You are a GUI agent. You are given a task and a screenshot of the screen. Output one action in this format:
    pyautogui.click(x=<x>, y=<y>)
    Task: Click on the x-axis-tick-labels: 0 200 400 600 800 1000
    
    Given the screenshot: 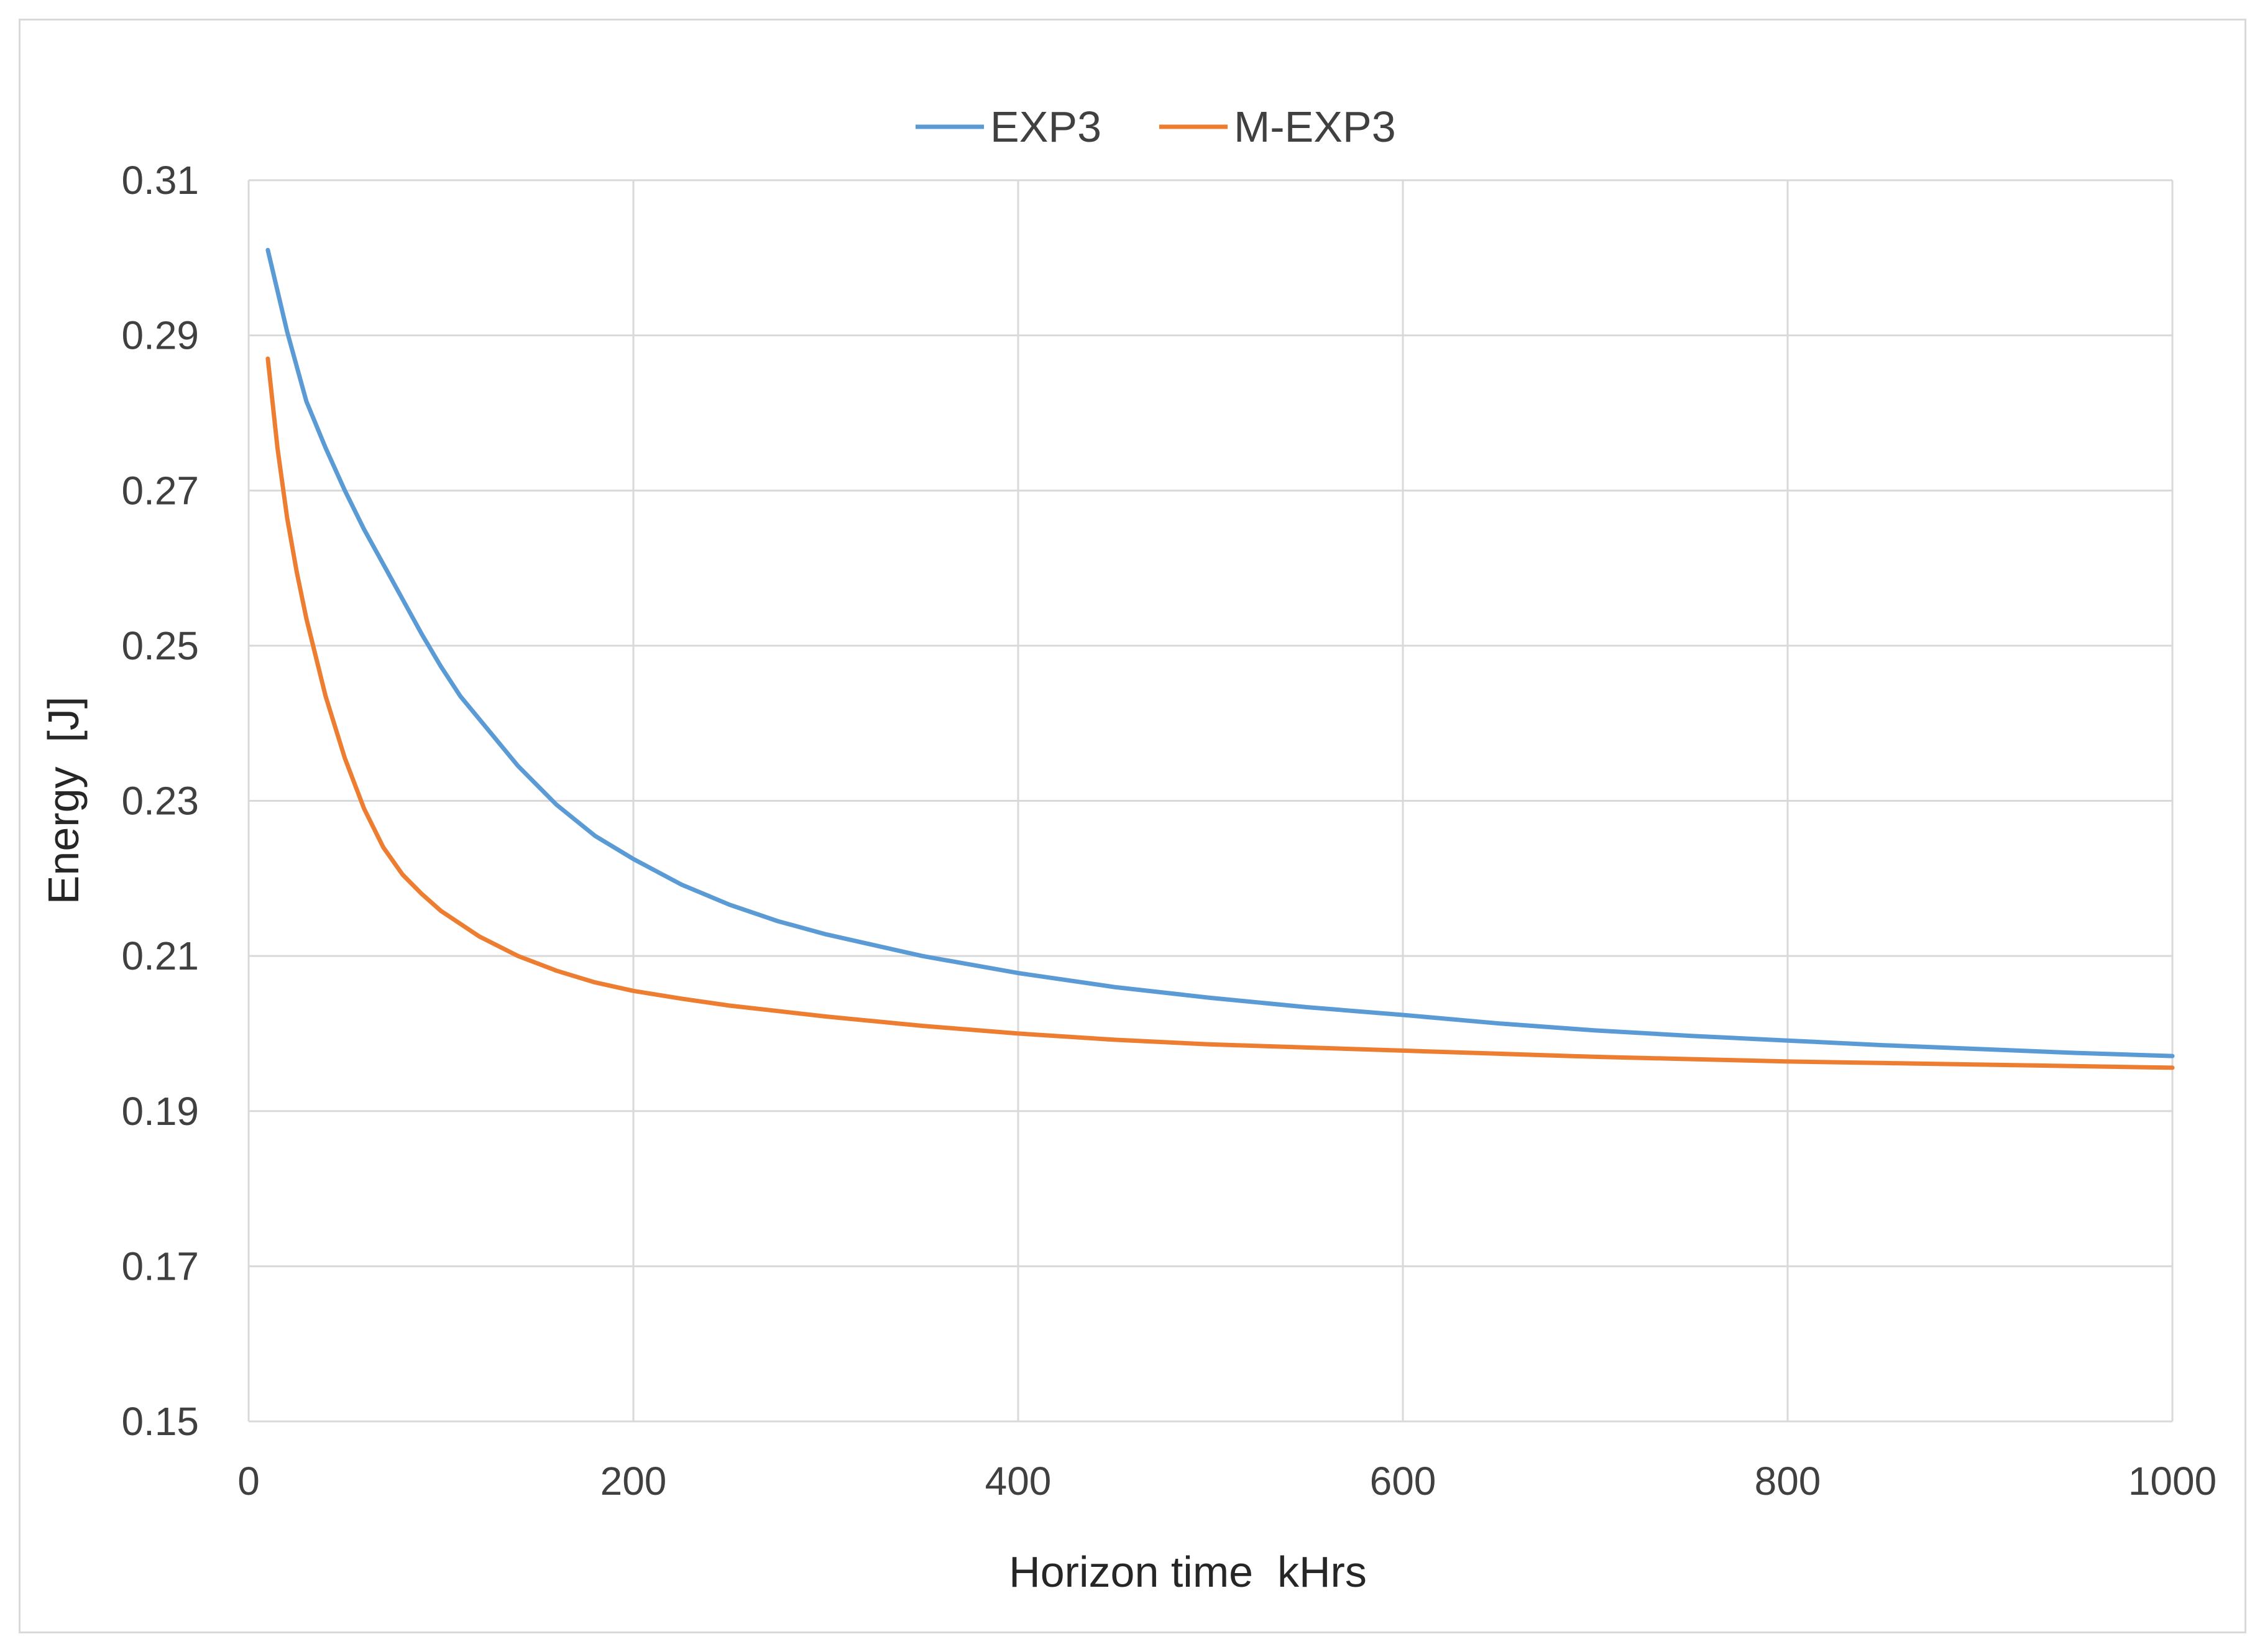 What is the action you would take?
    pyautogui.click(x=1227, y=1481)
    